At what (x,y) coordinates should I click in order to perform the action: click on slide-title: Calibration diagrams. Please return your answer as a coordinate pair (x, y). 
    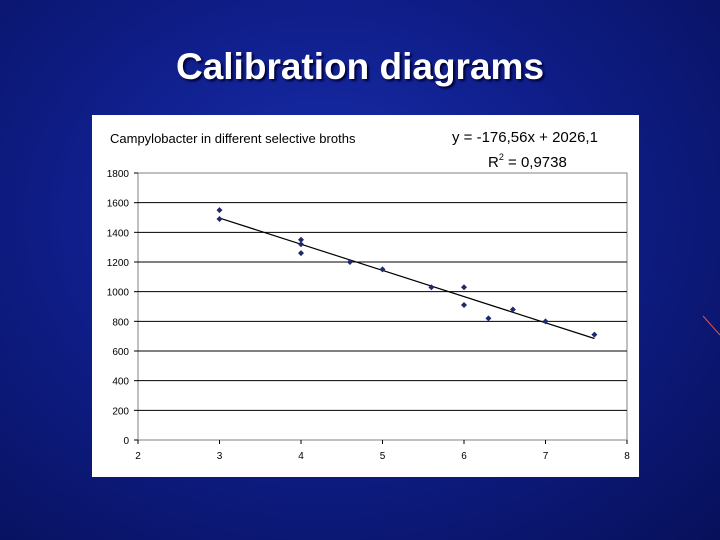
    Looking at the image, I should click on (360, 66).